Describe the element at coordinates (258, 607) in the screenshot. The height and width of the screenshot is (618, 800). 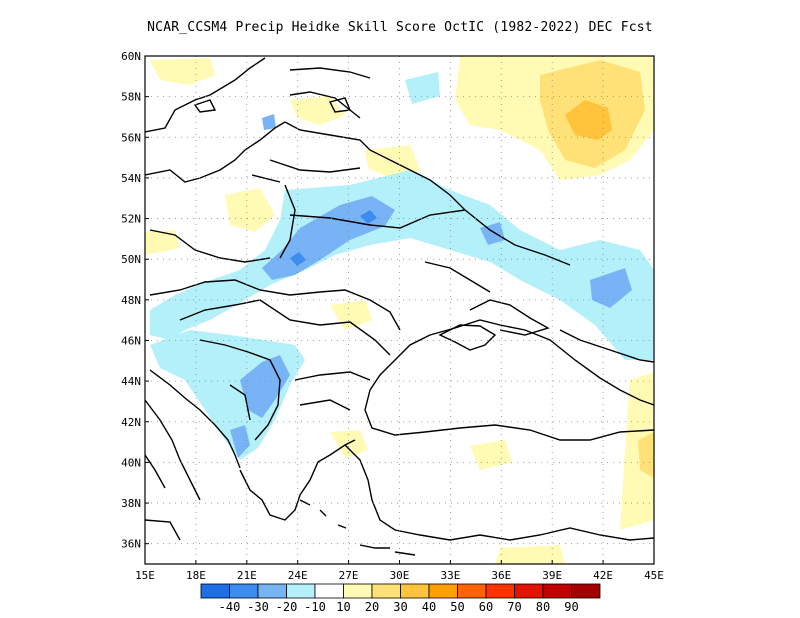
I see `colorbar-label: -30` at that location.